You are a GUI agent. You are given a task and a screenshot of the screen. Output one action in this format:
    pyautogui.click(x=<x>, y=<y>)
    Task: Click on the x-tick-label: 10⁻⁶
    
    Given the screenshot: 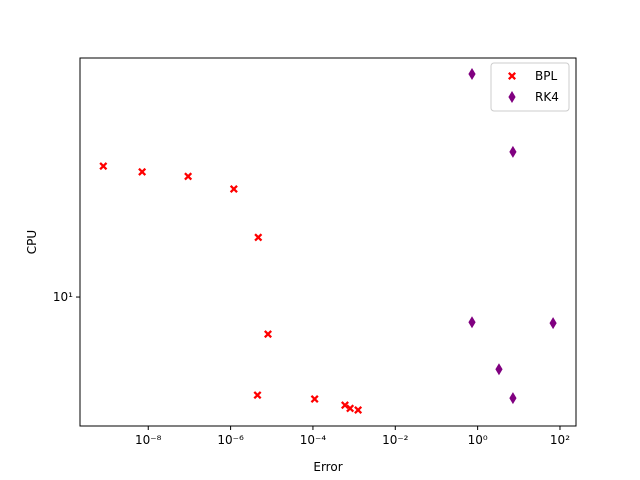 What is the action you would take?
    pyautogui.click(x=230, y=440)
    